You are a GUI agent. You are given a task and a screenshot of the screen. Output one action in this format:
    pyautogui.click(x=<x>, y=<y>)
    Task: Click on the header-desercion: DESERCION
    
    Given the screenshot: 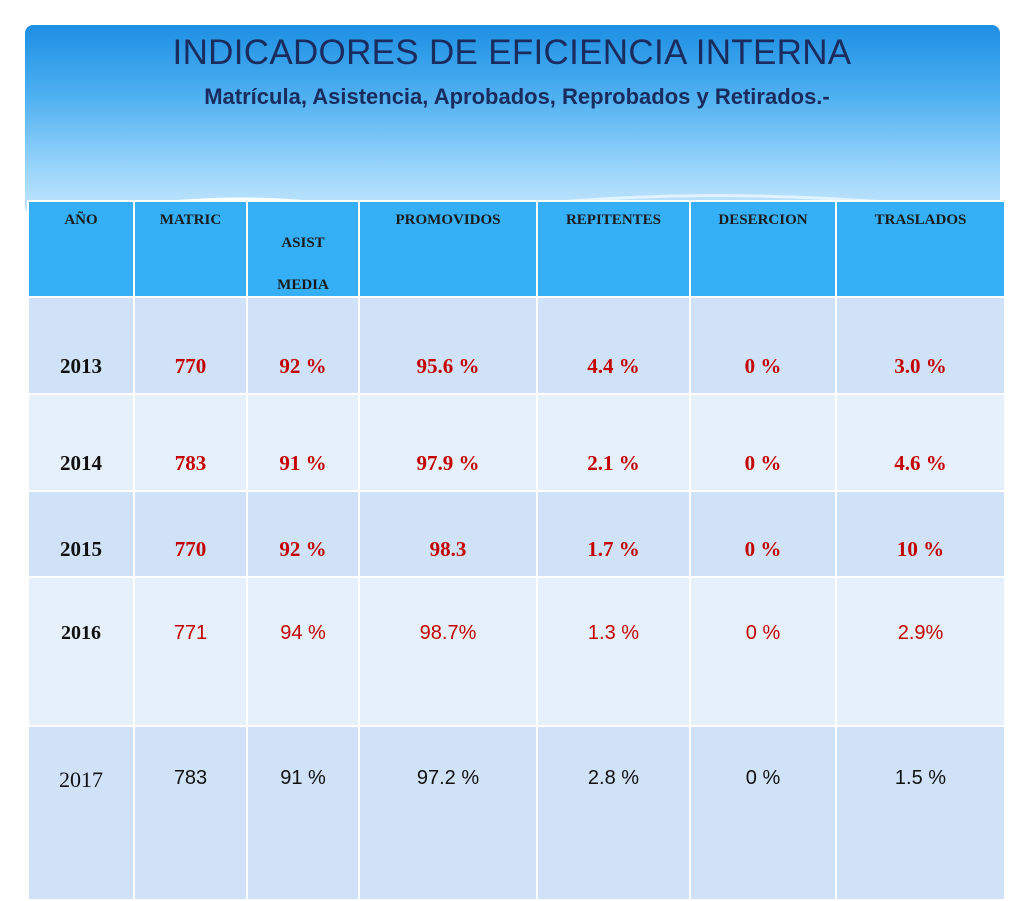 What is the action you would take?
    pyautogui.click(x=763, y=249)
    